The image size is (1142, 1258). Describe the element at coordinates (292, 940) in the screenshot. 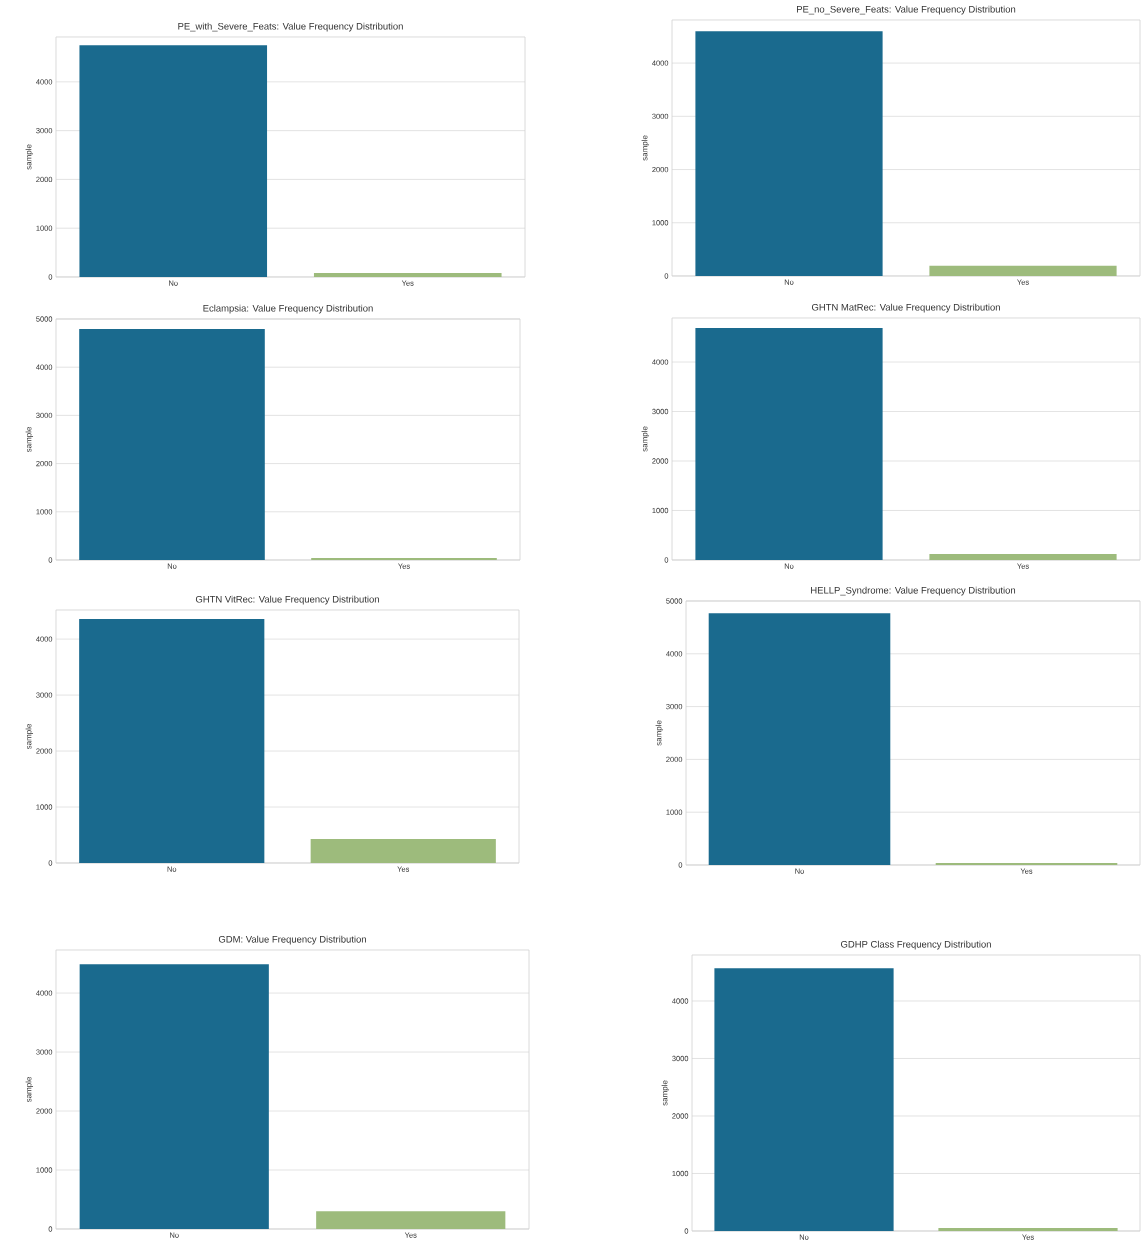

I see `chart-title: GDM: Value Frequency Distribution` at that location.